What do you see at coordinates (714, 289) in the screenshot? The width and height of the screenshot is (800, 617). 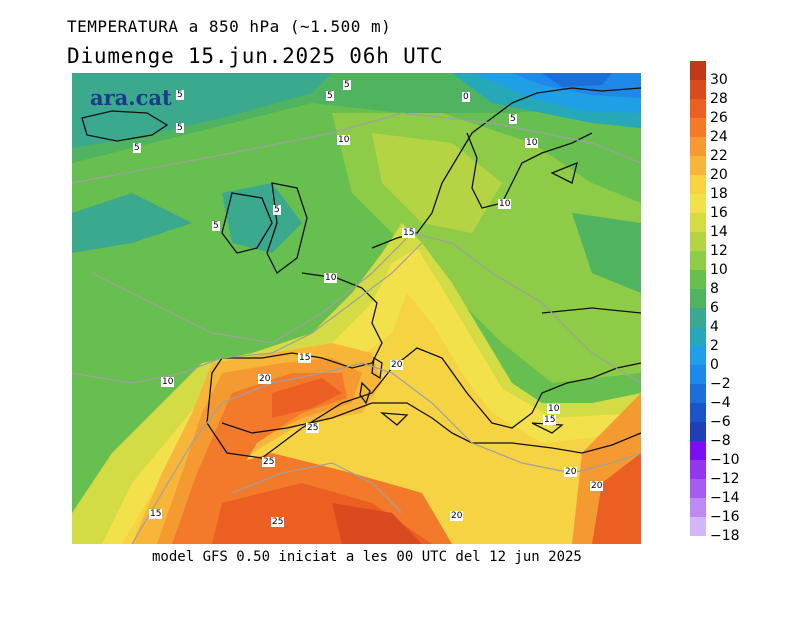 I see `legend-label: 8` at bounding box center [714, 289].